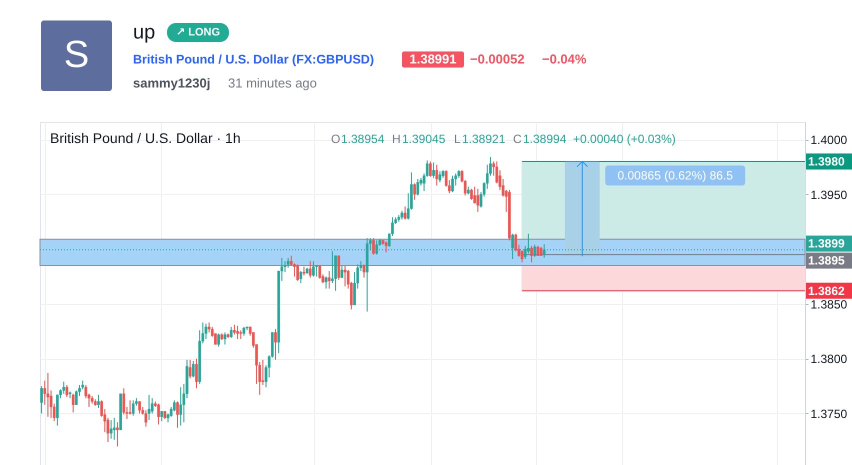 The height and width of the screenshot is (465, 852). Describe the element at coordinates (564, 59) in the screenshot. I see `text: −0.04%` at that location.